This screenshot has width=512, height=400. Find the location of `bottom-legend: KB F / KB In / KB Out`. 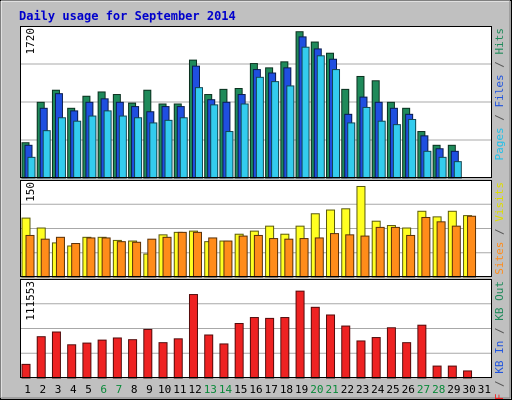

bottom-legend: KB F / KB In / KB Out is located at coordinates (499, 340).